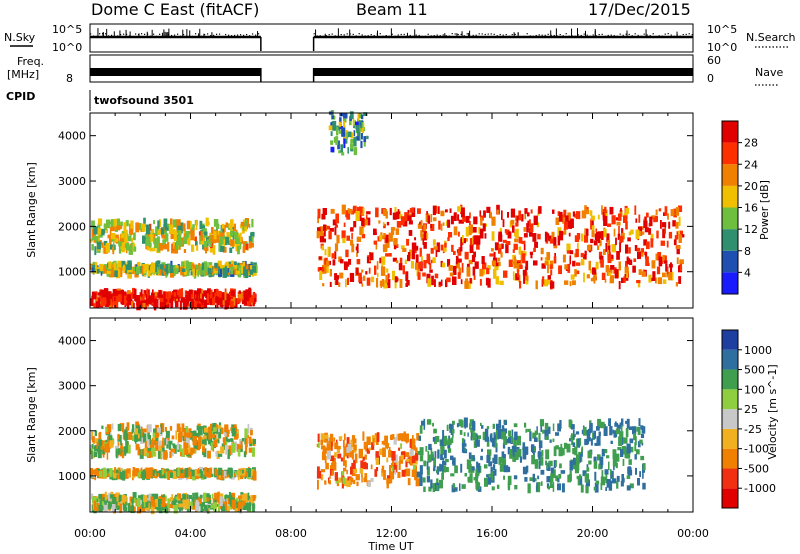 This screenshot has height=554, width=800. I want to click on y-tick-label: 1000, so click(72, 476).